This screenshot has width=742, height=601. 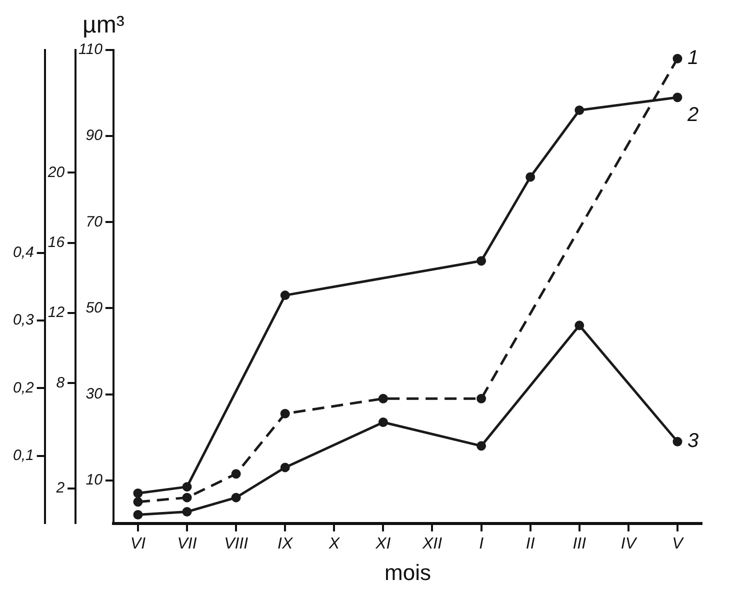 What do you see at coordinates (57, 243) in the screenshot?
I see `y2-tick-label: 16` at bounding box center [57, 243].